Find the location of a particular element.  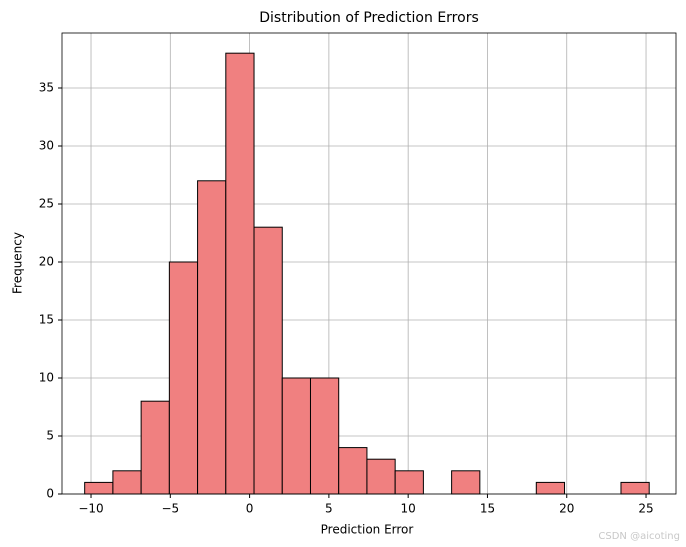

x-tick-label: 10 is located at coordinates (408, 509).